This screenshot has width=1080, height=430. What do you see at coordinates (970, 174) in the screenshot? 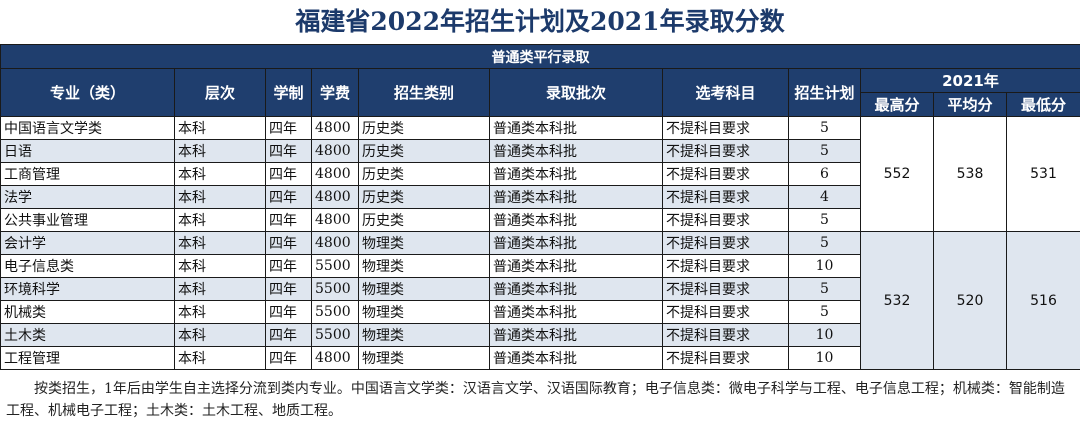
I see `score-avg-history: 538` at bounding box center [970, 174].